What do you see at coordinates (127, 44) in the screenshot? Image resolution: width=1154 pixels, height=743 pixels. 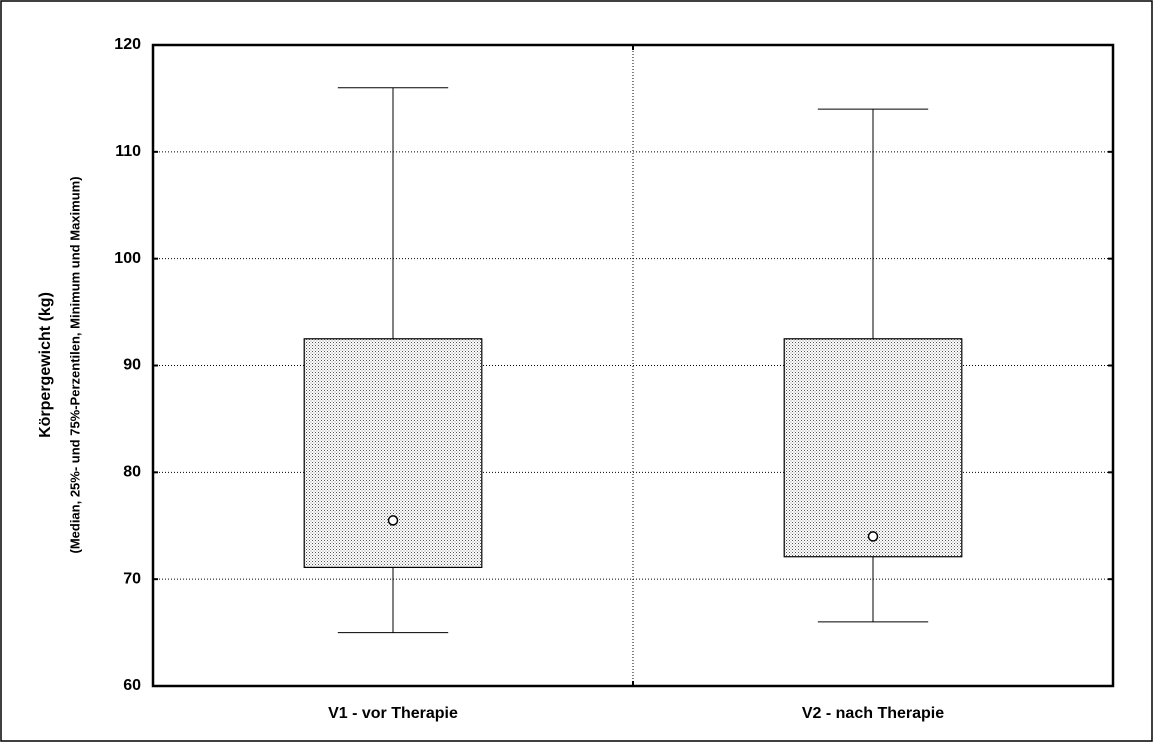 I see `y-tick-label: 120` at bounding box center [127, 44].